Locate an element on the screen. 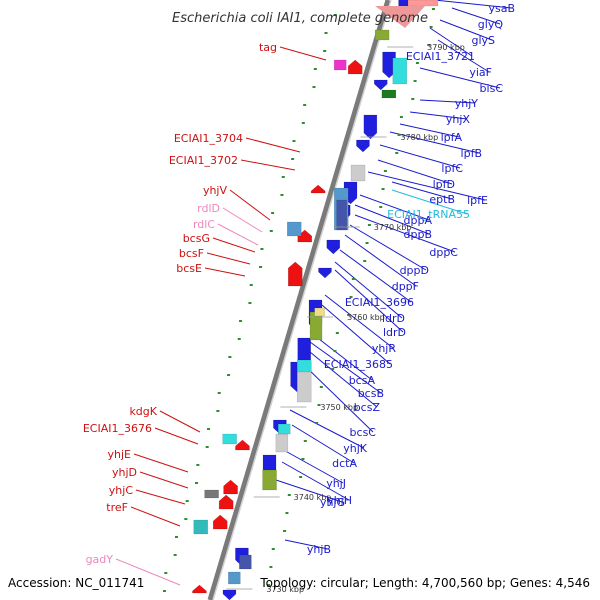 The height and width of the screenshot is (600, 600). gene-label-left: bcsE is located at coordinates (189, 268).